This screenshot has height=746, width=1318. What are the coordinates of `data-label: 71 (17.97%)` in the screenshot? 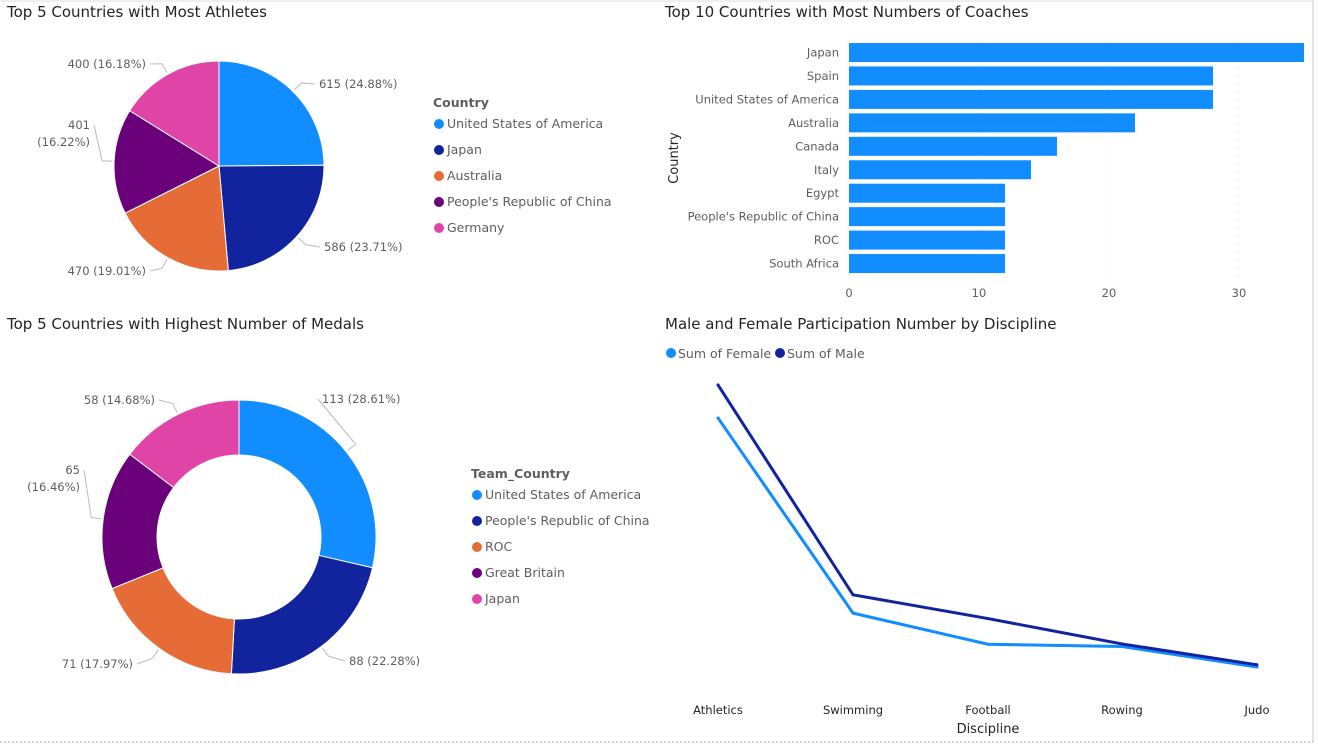 It's located at (97, 664).